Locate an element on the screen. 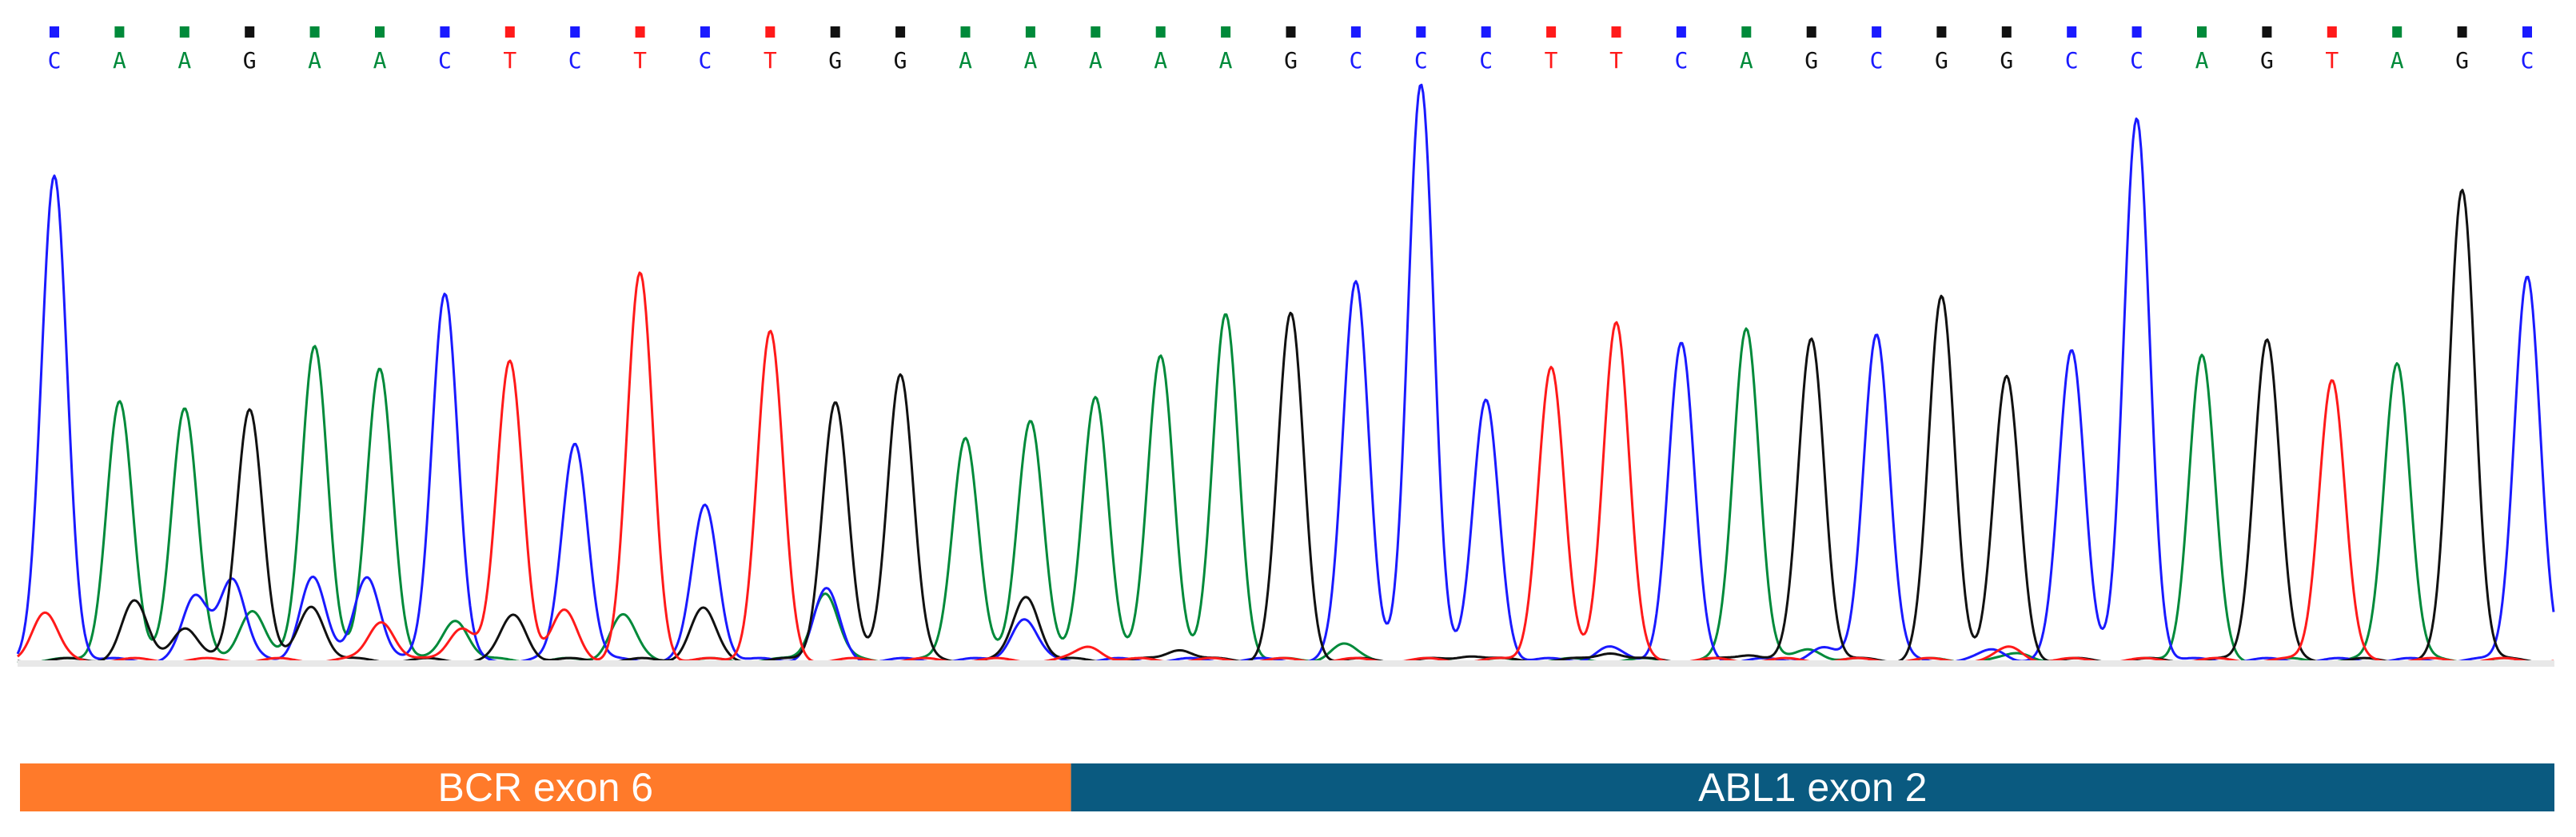  exon-label: ABL1 exon 2 is located at coordinates (1812, 787).